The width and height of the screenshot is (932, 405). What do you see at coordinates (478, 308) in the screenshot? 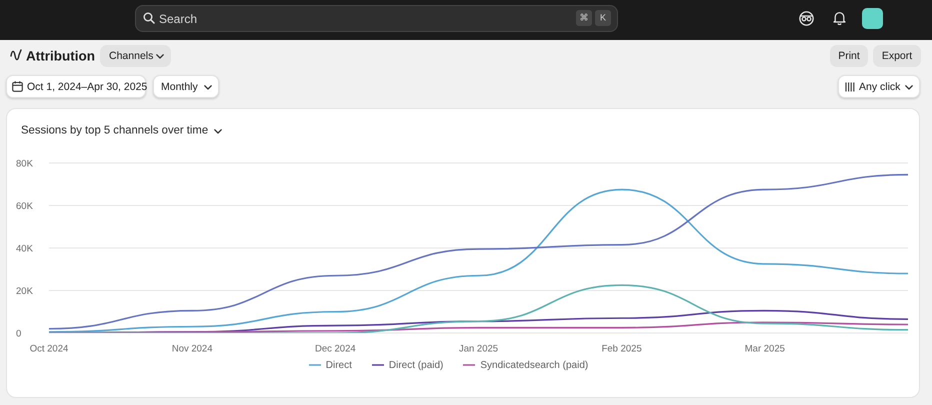
I see `line-series` at bounding box center [478, 308].